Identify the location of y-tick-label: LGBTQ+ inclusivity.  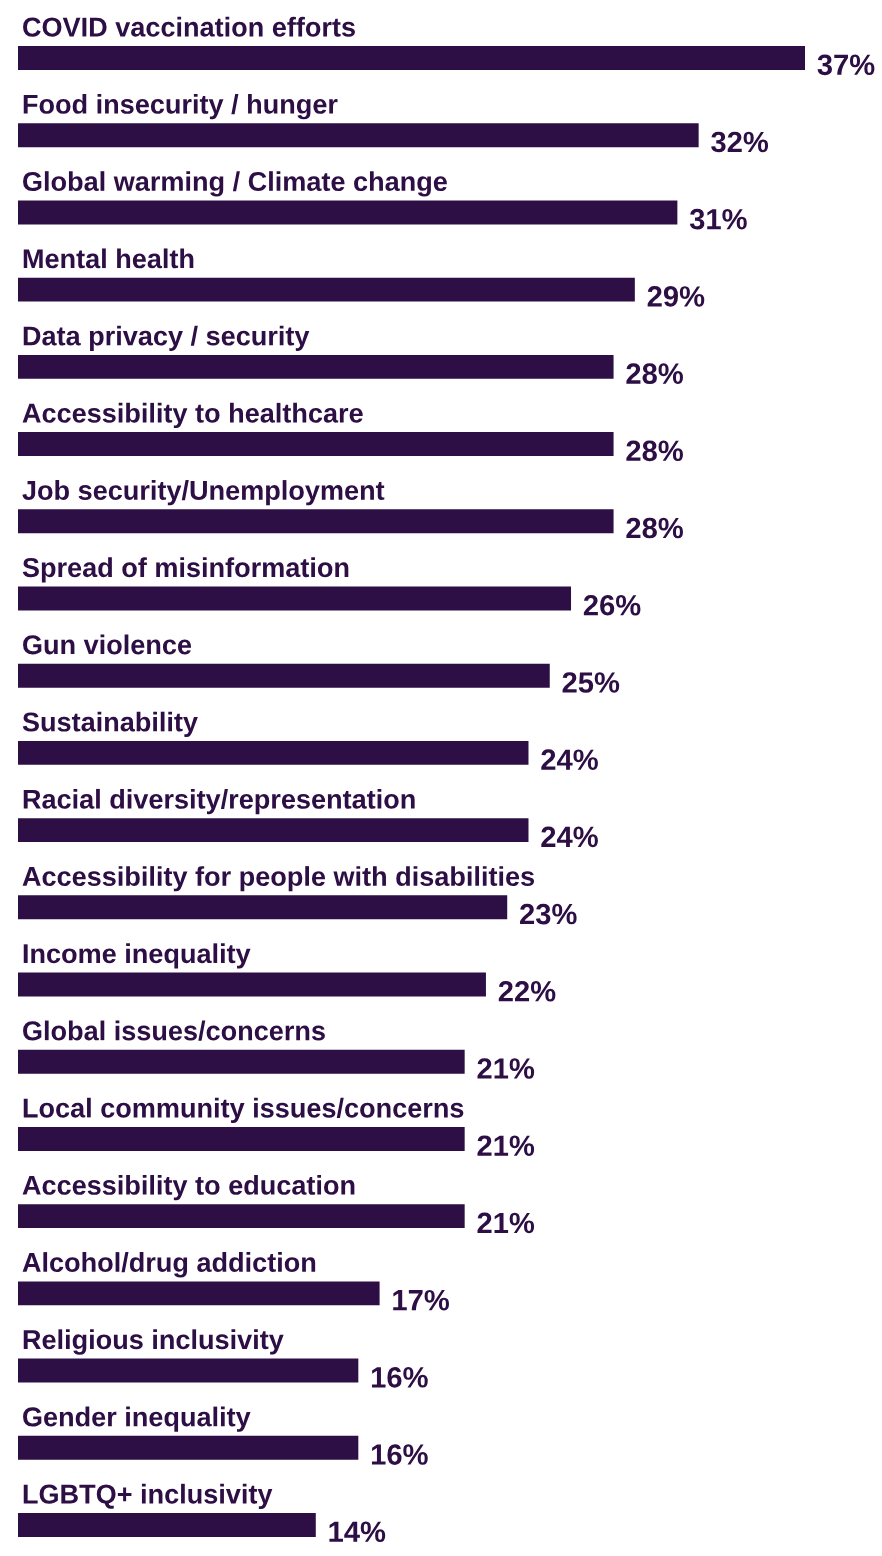
(148, 1496).